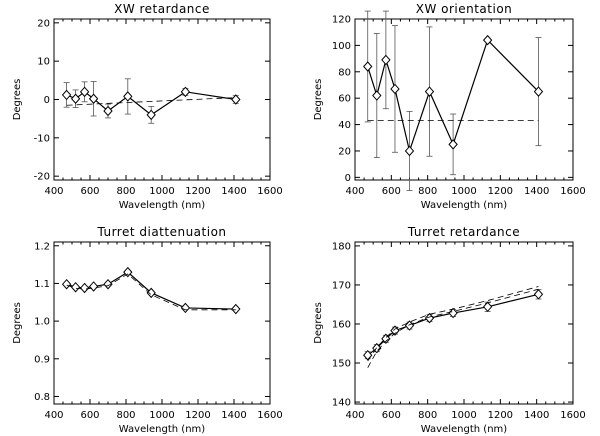  Describe the element at coordinates (341, 324) in the screenshot. I see `y-tick-label: 160` at that location.